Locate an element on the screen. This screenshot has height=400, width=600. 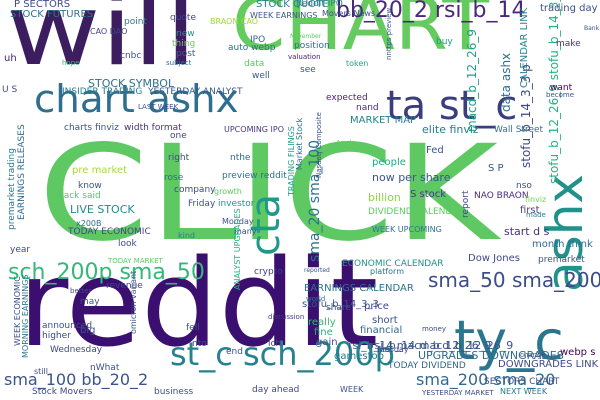
cloud-word: gain is located at coordinates (327, 342).